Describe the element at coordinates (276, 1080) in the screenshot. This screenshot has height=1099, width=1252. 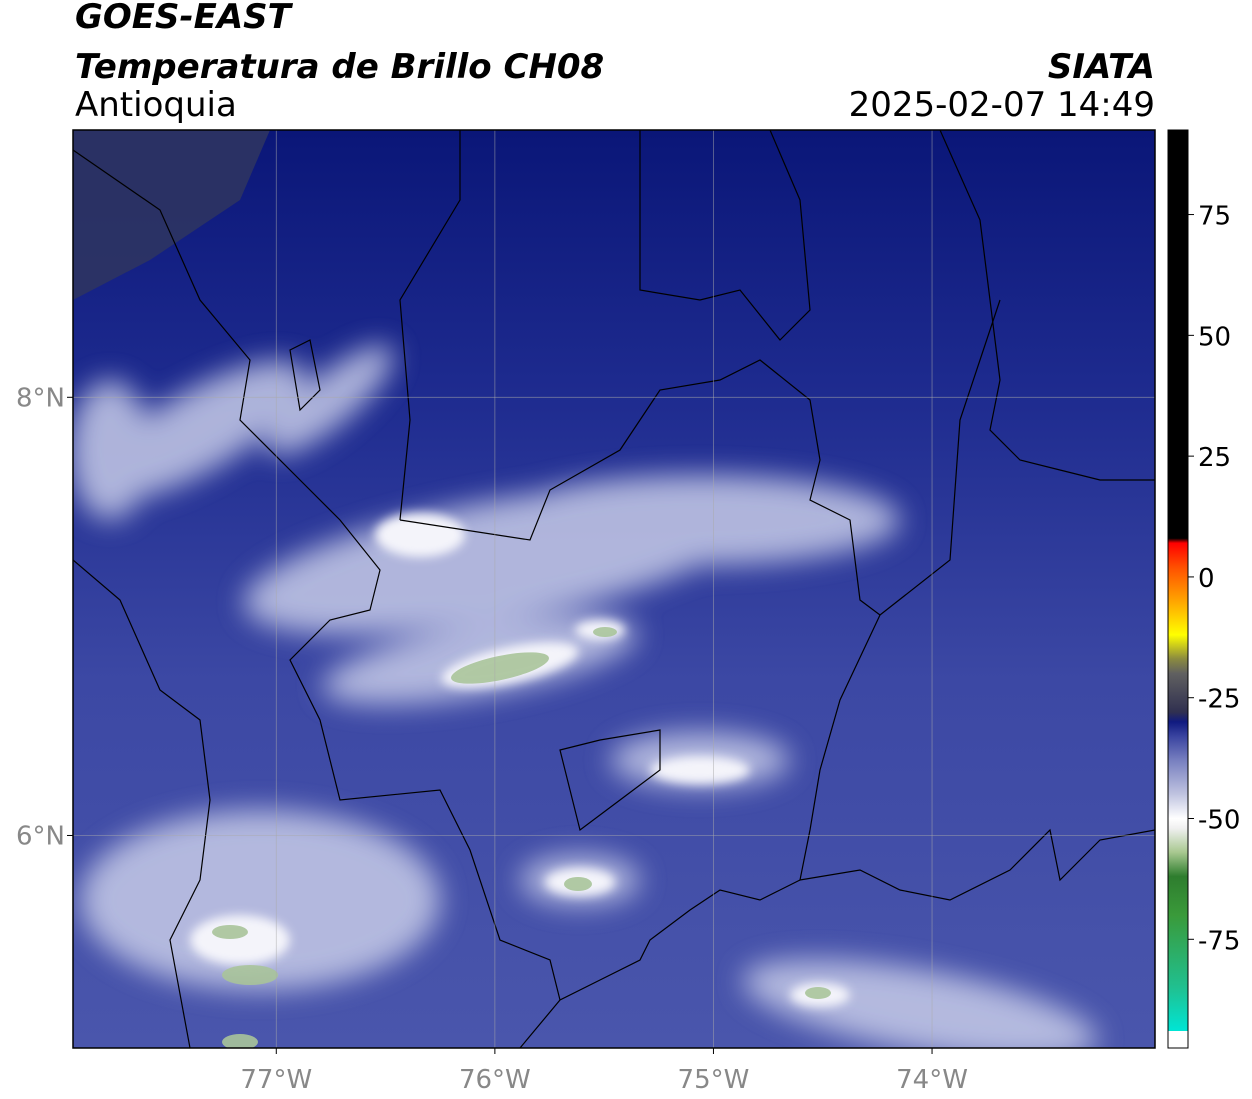
I see `lon-tick-label: 77°W` at that location.